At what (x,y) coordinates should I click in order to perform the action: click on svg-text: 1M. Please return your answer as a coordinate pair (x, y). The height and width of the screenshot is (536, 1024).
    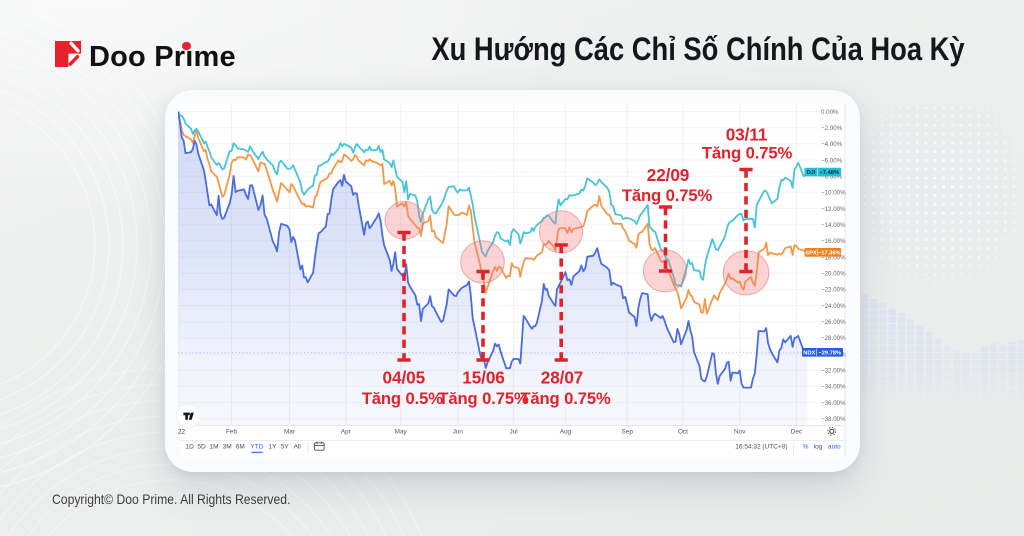
    Looking at the image, I should click on (213, 447).